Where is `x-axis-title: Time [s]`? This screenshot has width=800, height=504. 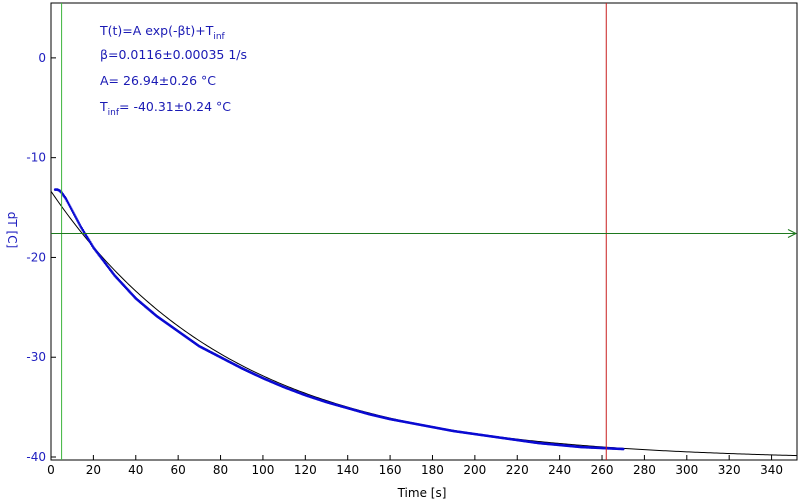
x-axis-title: Time [s] is located at coordinates (422, 493).